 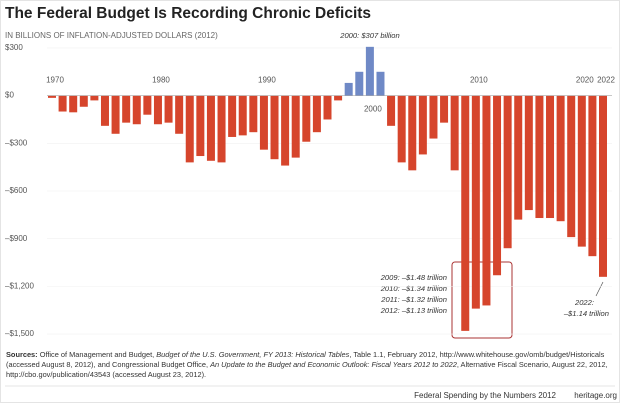 What do you see at coordinates (413, 288) in the screenshot?
I see `annotation: 2010: –$1.34 trillion` at bounding box center [413, 288].